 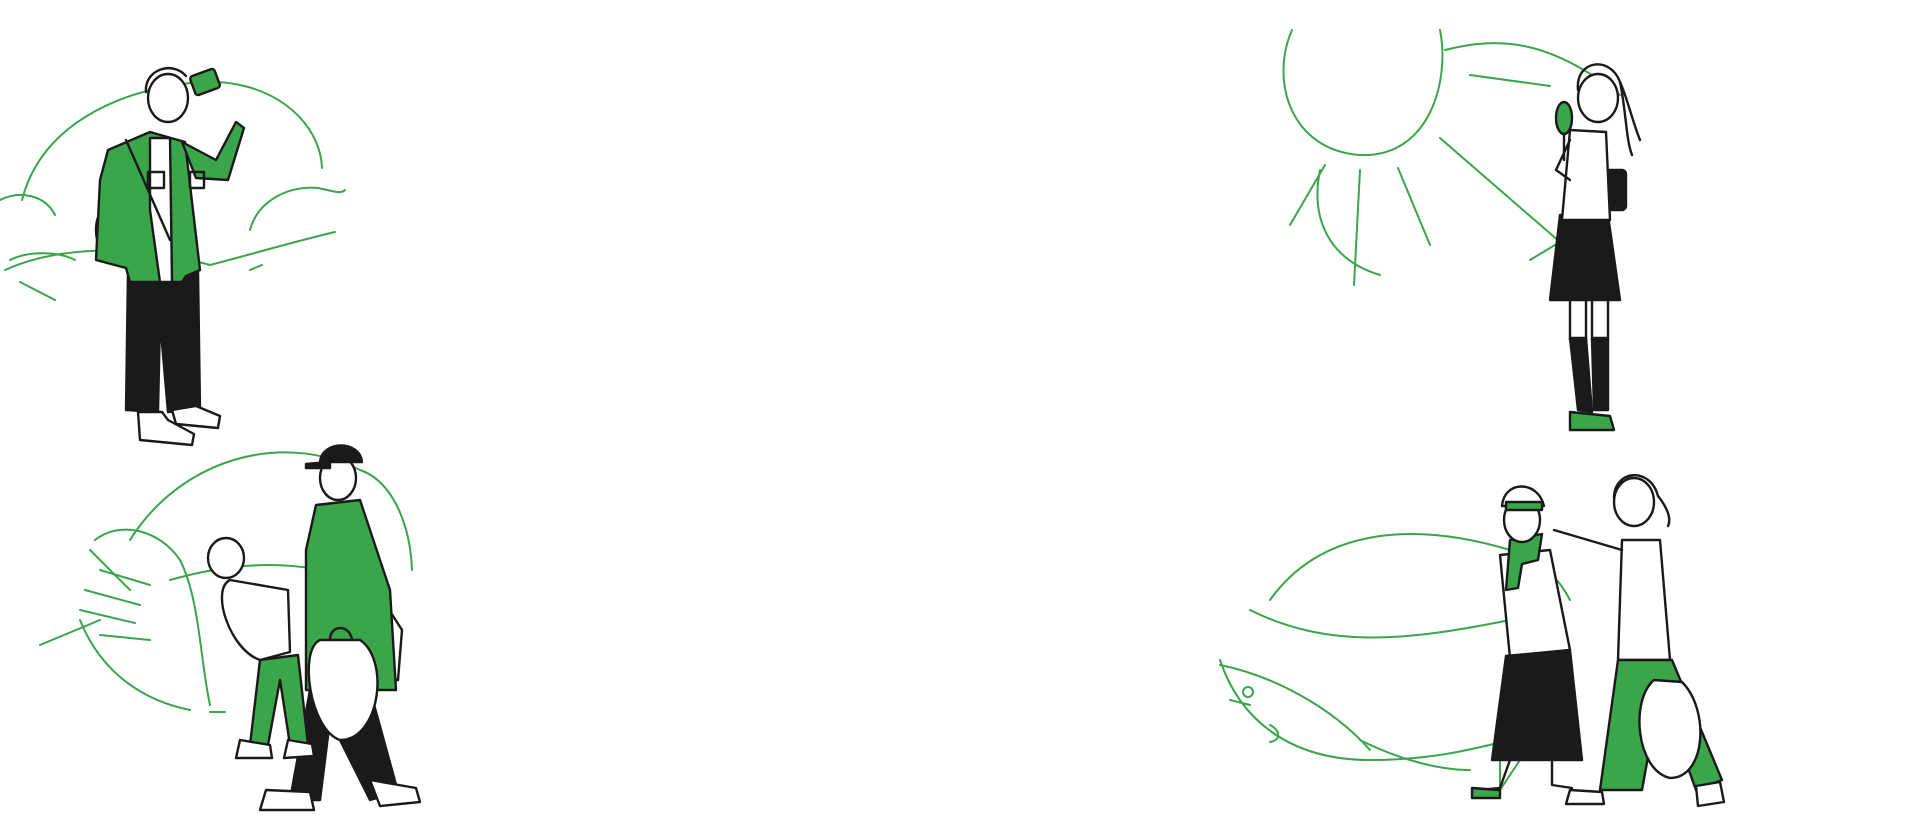 I want to click on father-and-child-icon, so click(x=230, y=628).